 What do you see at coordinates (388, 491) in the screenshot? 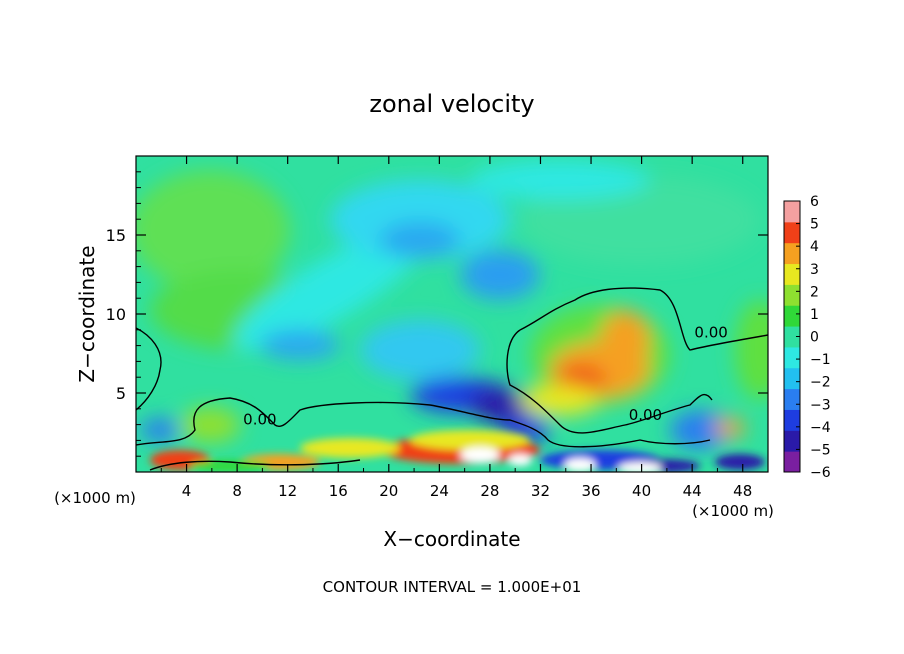
I see `x-tick-label: 20` at bounding box center [388, 491].